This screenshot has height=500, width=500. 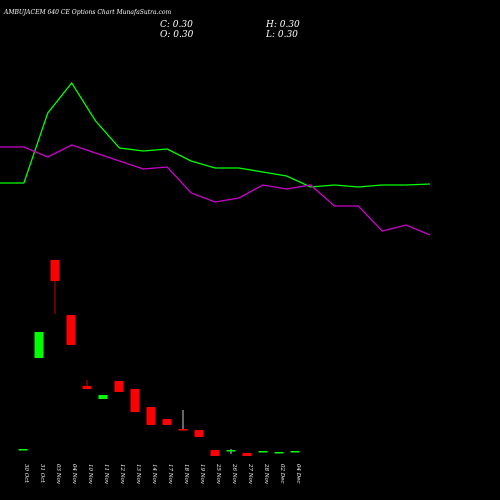 I want to click on date-label: 18 Nov, so click(x=186, y=474).